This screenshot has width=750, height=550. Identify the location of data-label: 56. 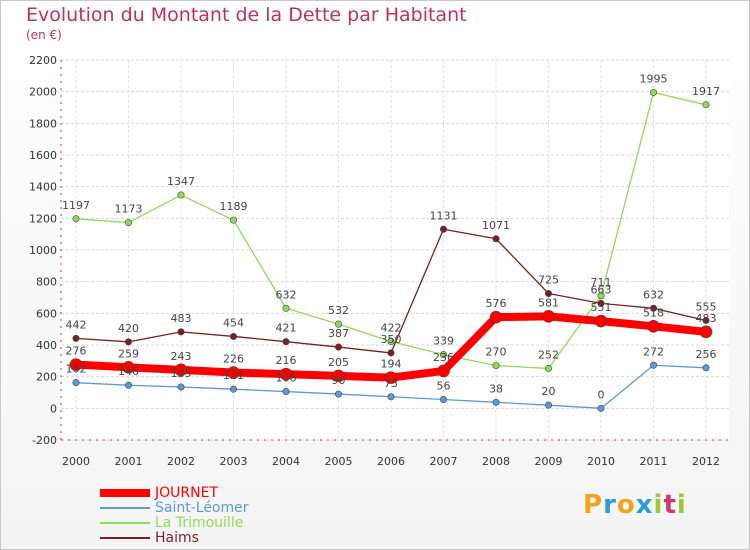
(444, 385).